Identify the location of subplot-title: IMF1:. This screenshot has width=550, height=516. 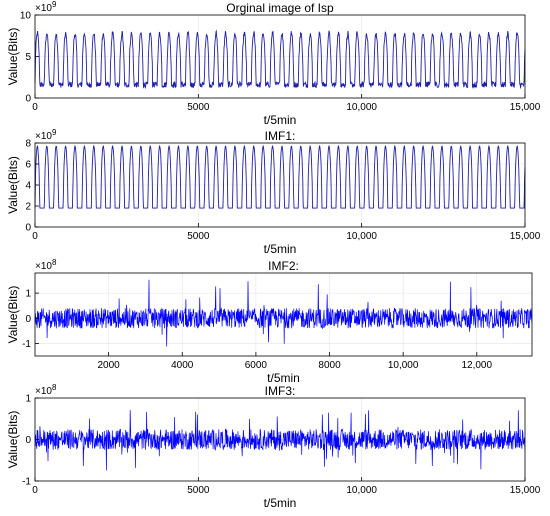
(280, 136).